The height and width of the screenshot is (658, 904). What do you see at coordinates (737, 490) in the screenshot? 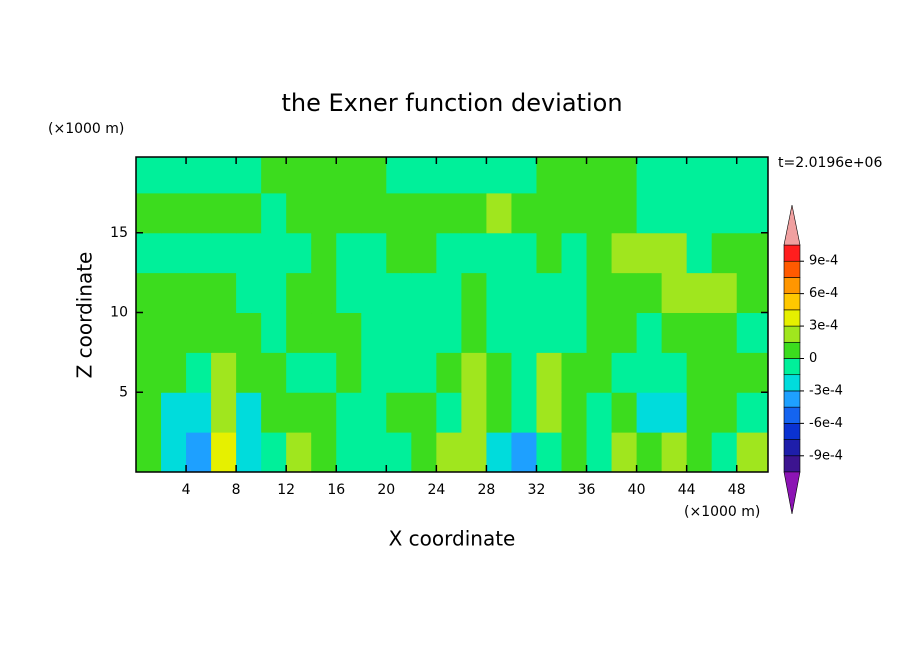
I see `x-tick-label: 48` at bounding box center [737, 490].